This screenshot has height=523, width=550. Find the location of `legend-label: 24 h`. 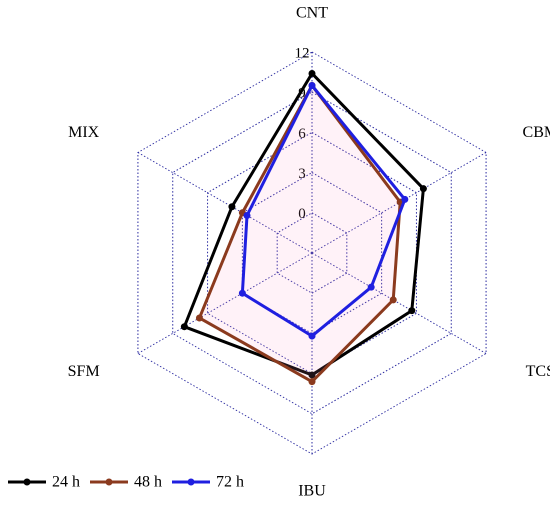

legend-label: 24 h is located at coordinates (66, 482).